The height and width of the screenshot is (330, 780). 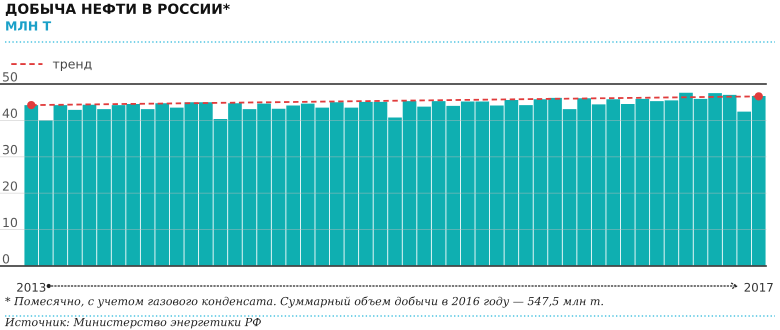 I want to click on y-tick-label: 40, so click(x=10, y=113).